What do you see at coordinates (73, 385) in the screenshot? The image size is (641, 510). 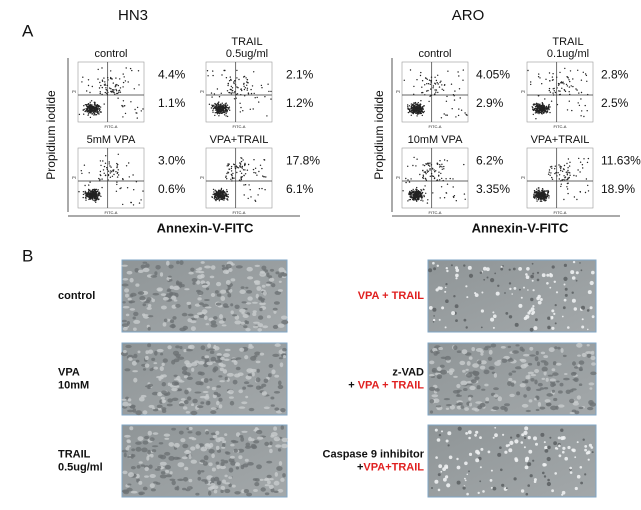 I see `label-segment: 10mM` at bounding box center [73, 385].